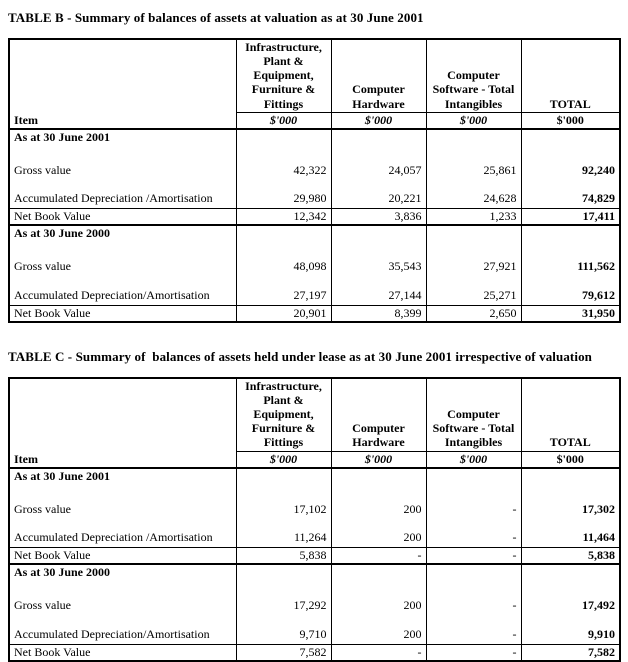 This screenshot has height=662, width=628. What do you see at coordinates (283, 194) in the screenshot?
I see `value-cell: 29,980` at bounding box center [283, 194].